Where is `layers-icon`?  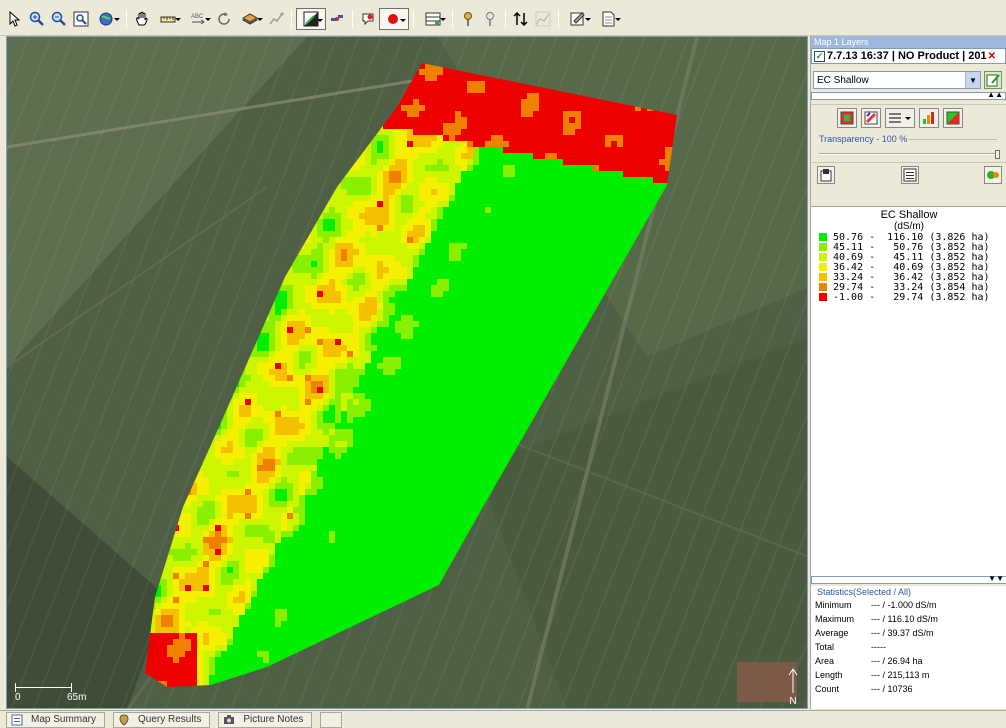 layers-icon is located at coordinates (250, 19).